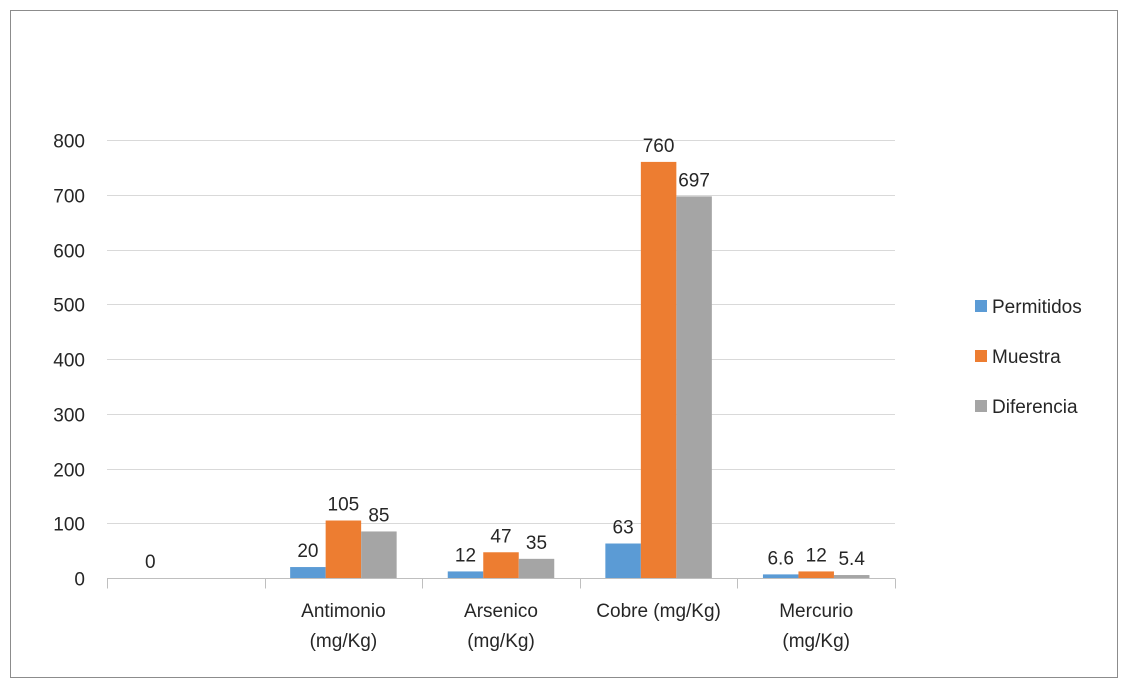  Describe the element at coordinates (69, 142) in the screenshot. I see `y-tick-label: 800` at that location.